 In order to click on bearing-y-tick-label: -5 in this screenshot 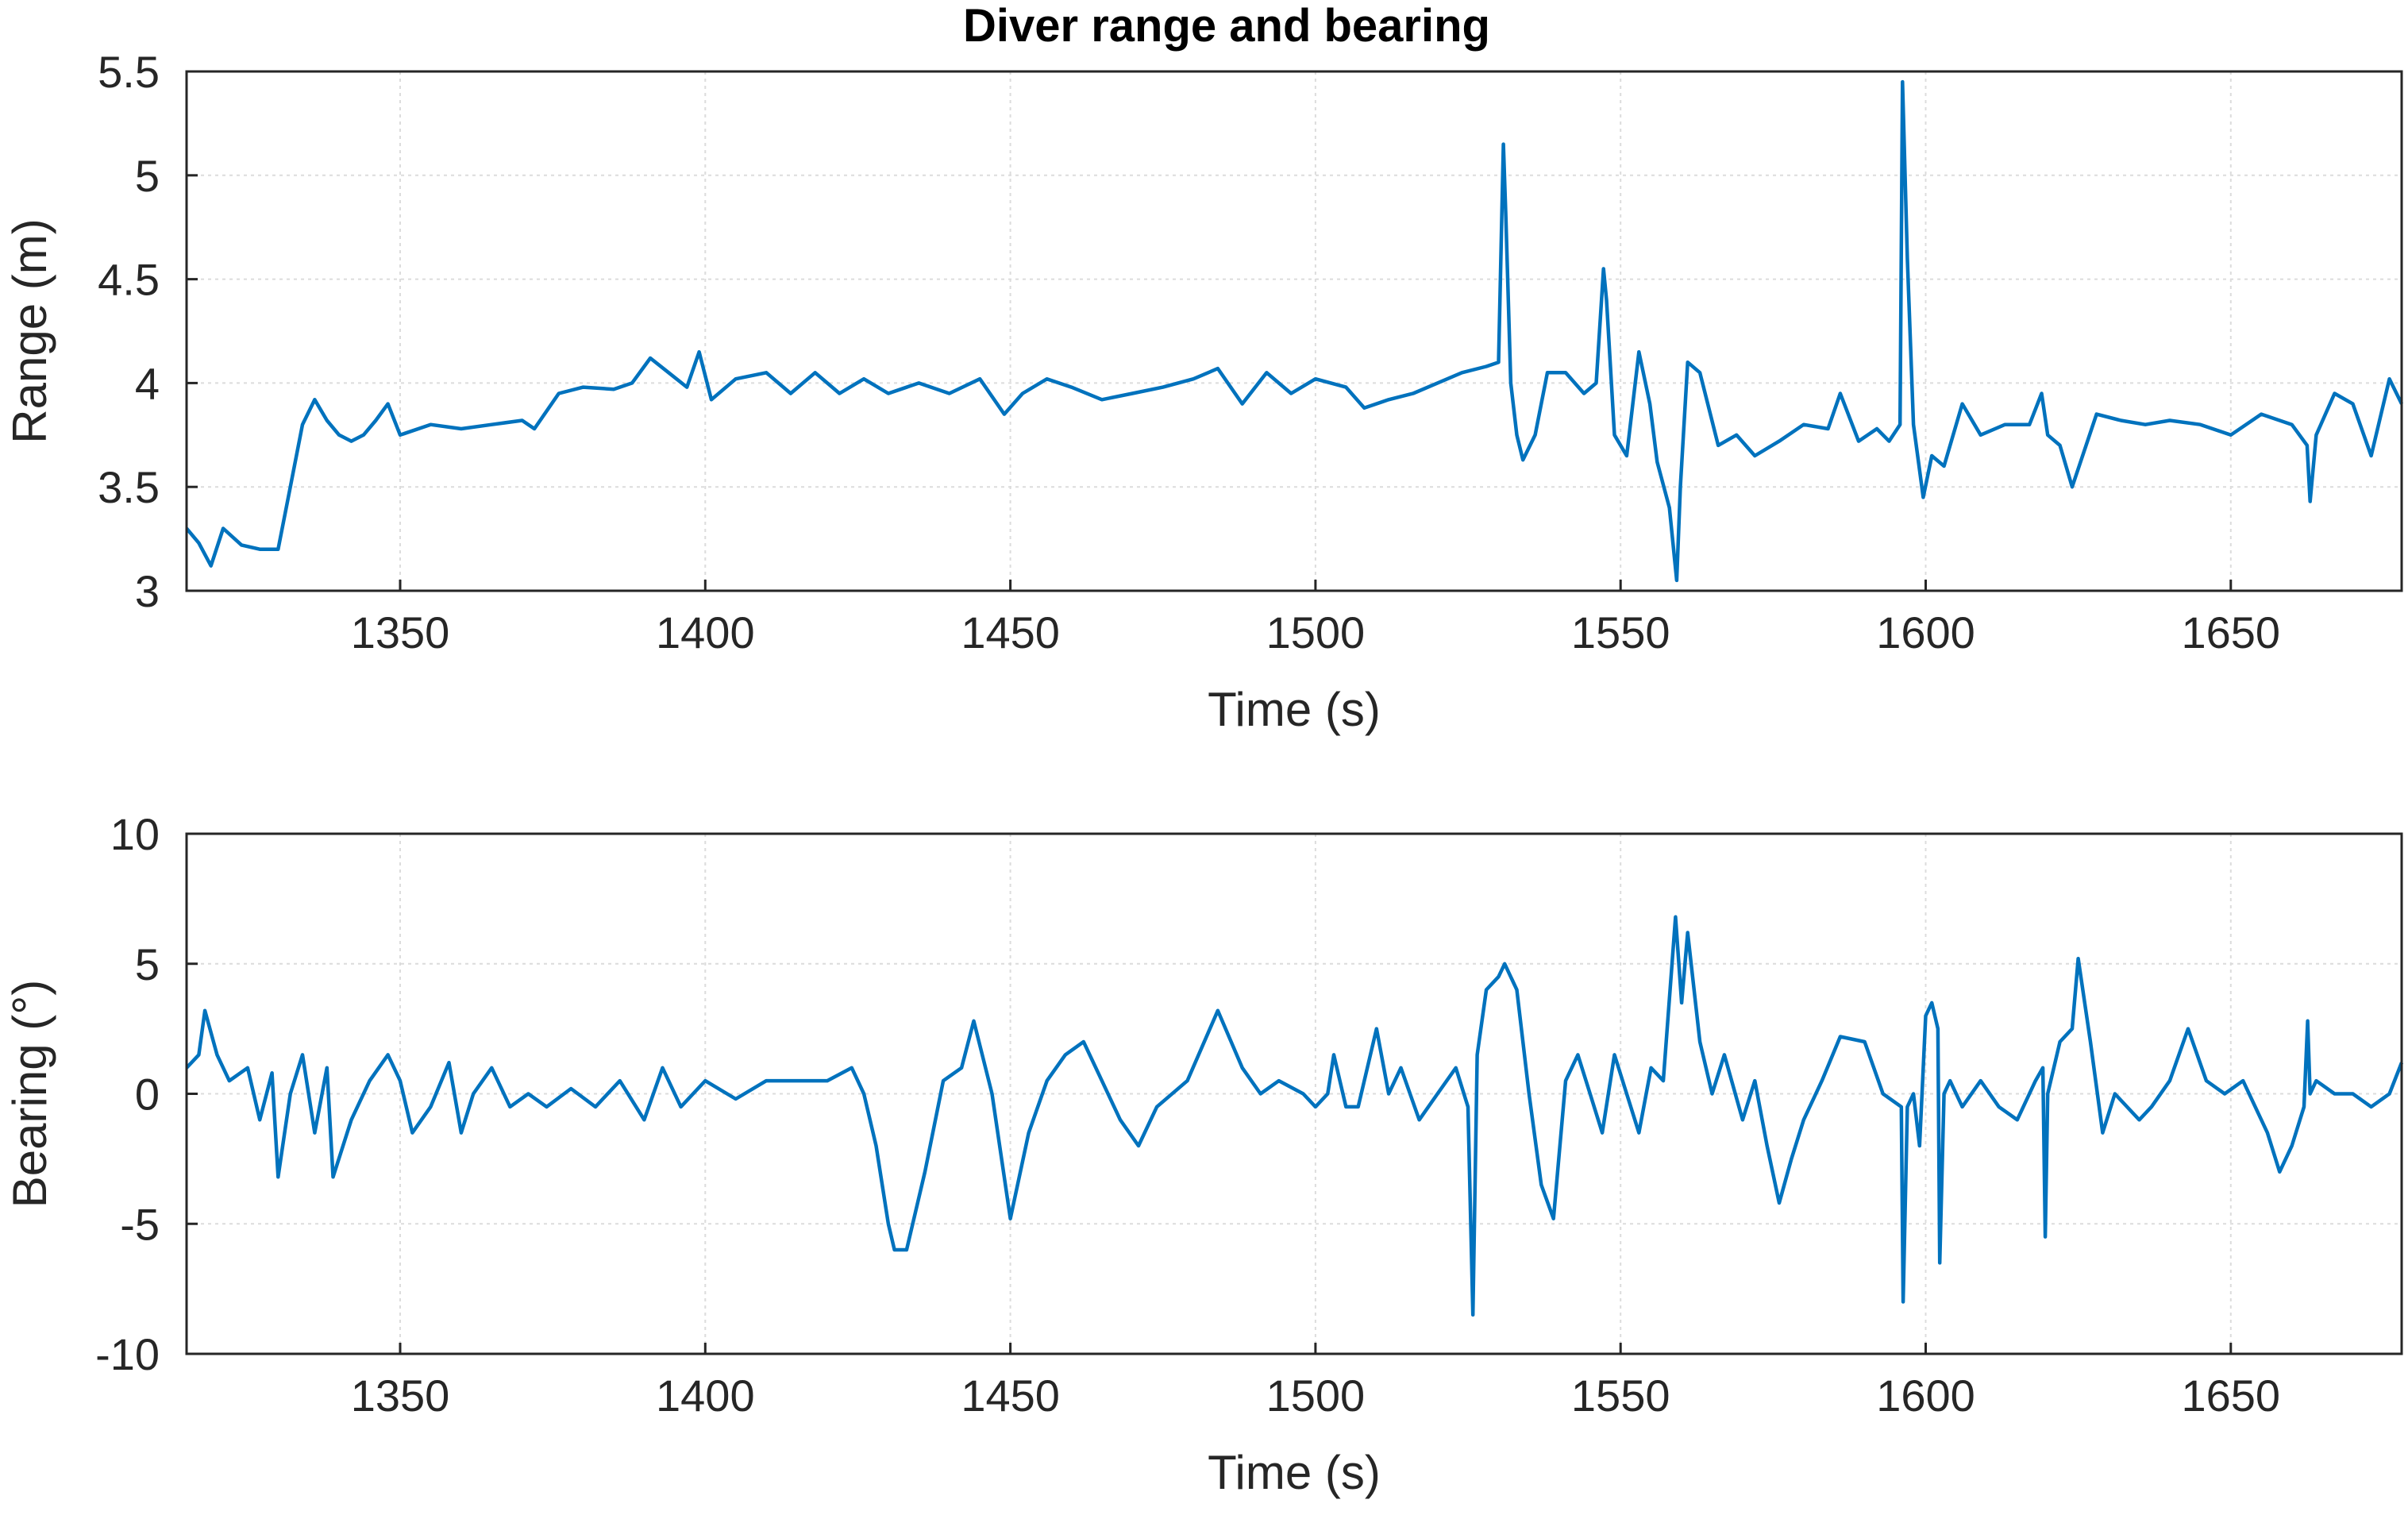, I will do `click(140, 1224)`.